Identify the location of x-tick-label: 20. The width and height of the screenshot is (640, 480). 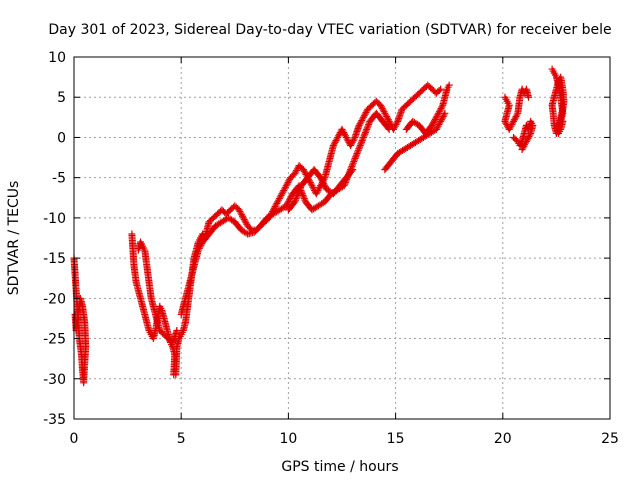
(503, 439).